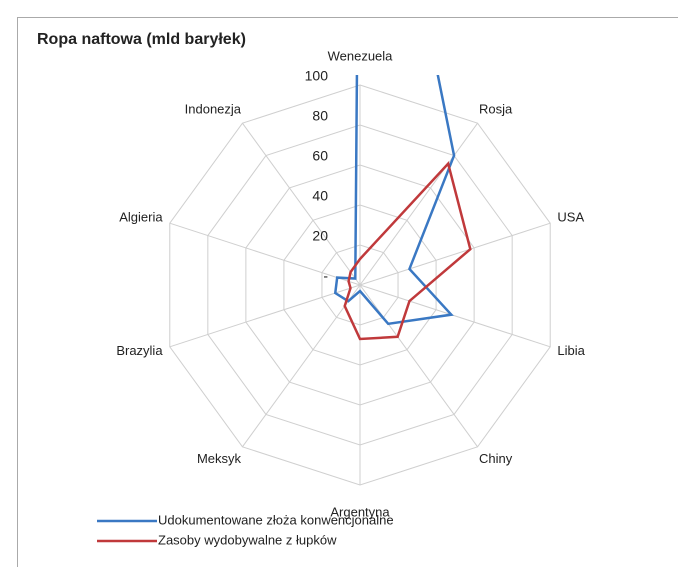  I want to click on legend-label: Udokumentowane złoża konwencjonalne, so click(276, 519).